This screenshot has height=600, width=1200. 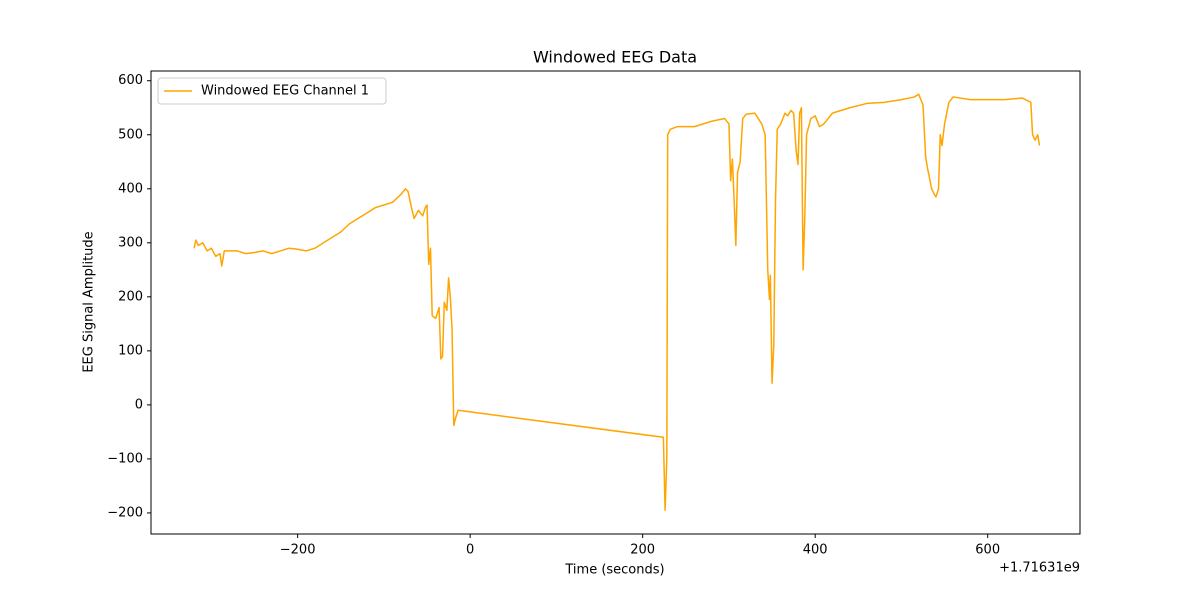 I want to click on y-tick-label: 600, so click(x=130, y=80).